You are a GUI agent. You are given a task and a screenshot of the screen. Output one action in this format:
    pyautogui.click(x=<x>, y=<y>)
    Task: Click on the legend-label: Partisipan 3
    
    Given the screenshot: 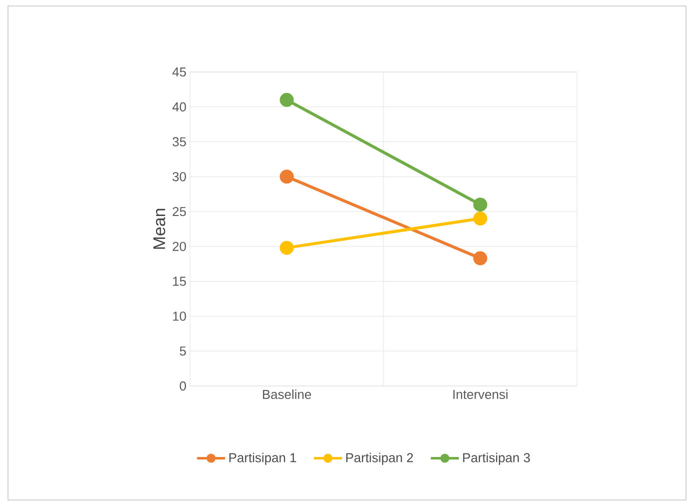 What is the action you would take?
    pyautogui.click(x=496, y=458)
    